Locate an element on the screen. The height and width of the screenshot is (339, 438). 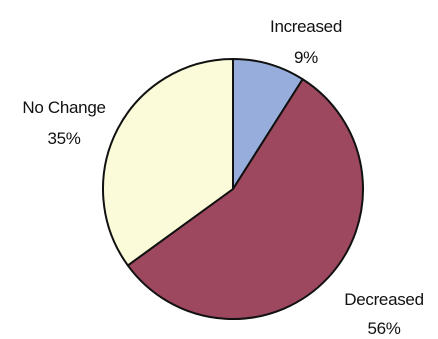
label-decreased-name: Decreased is located at coordinates (384, 299).